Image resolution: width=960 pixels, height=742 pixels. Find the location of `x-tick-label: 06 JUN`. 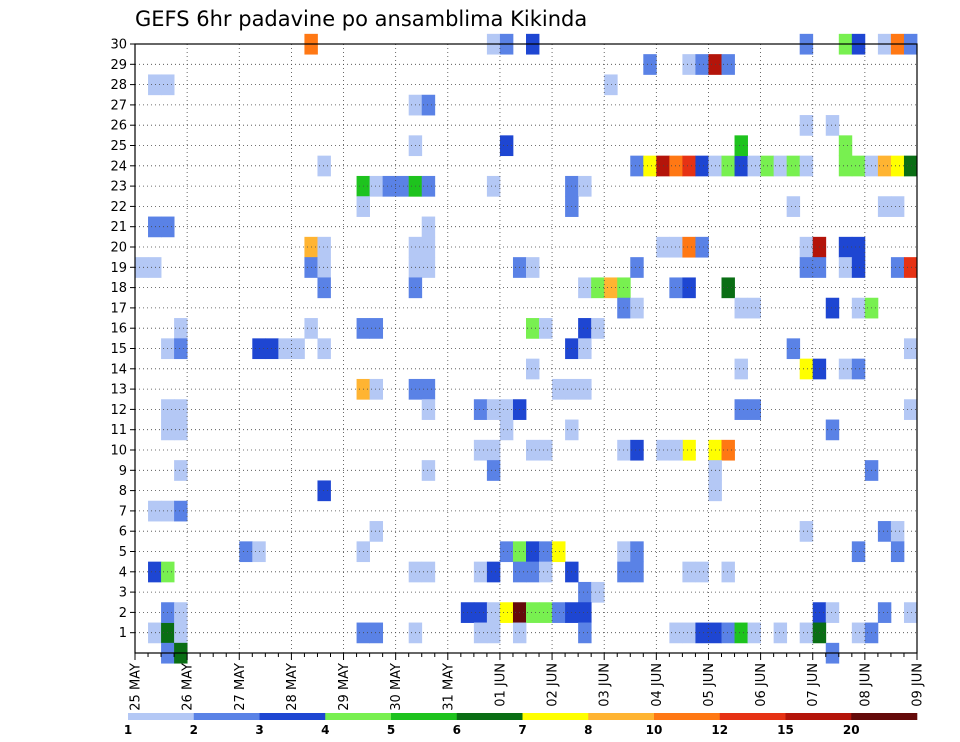

x-tick-label: 06 JUN is located at coordinates (761, 685).